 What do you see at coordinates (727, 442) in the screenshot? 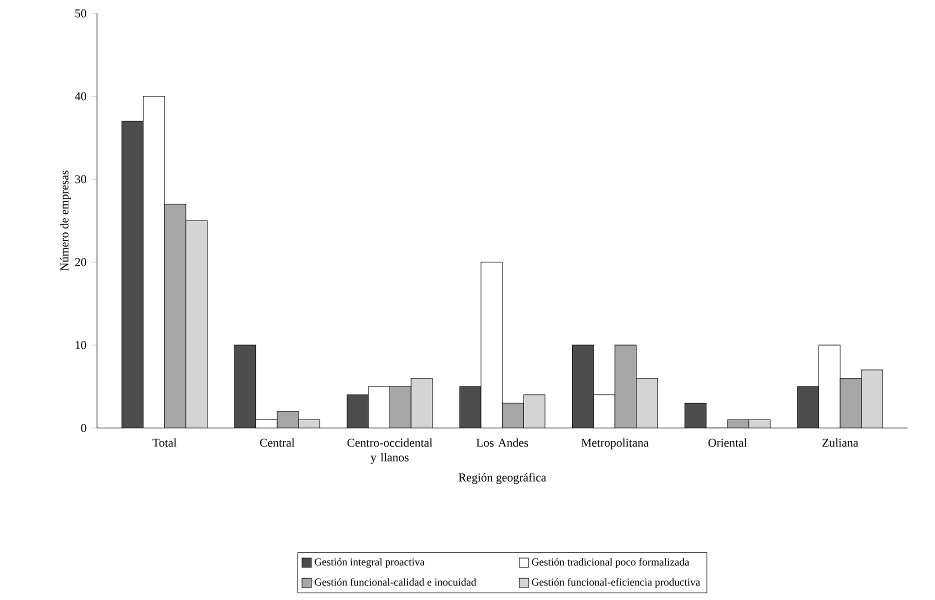
I see `x-tick-label: Oriental` at bounding box center [727, 442].